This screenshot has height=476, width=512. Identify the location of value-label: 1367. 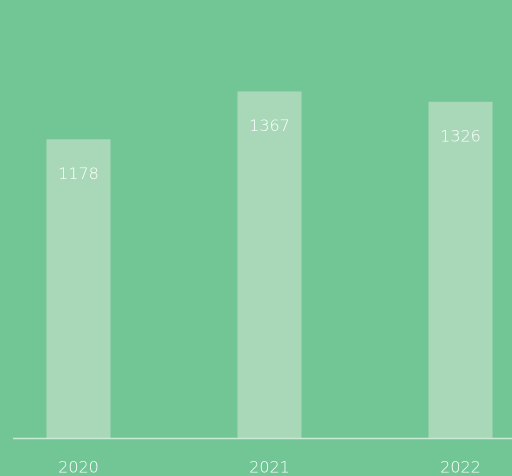
(269, 125).